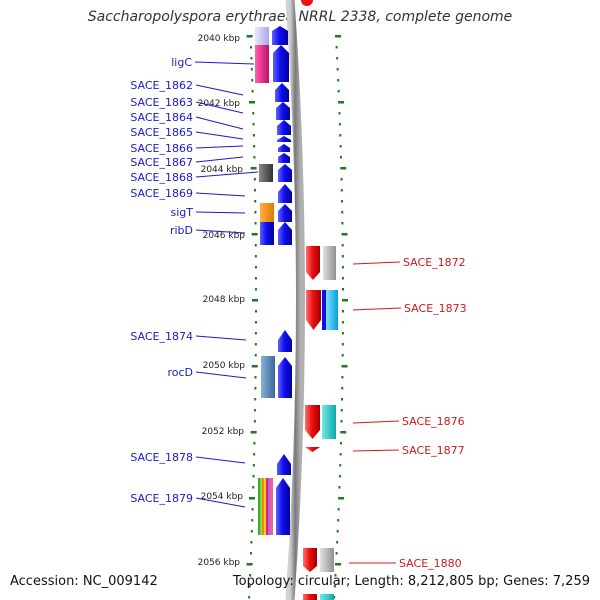 The width and height of the screenshot is (600, 600). I want to click on gene-label-ligC: ligC, so click(181, 62).